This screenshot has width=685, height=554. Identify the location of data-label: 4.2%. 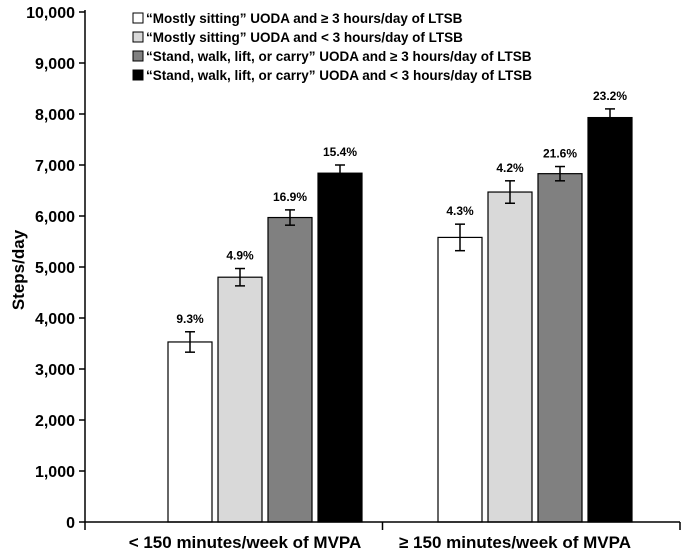
(510, 168).